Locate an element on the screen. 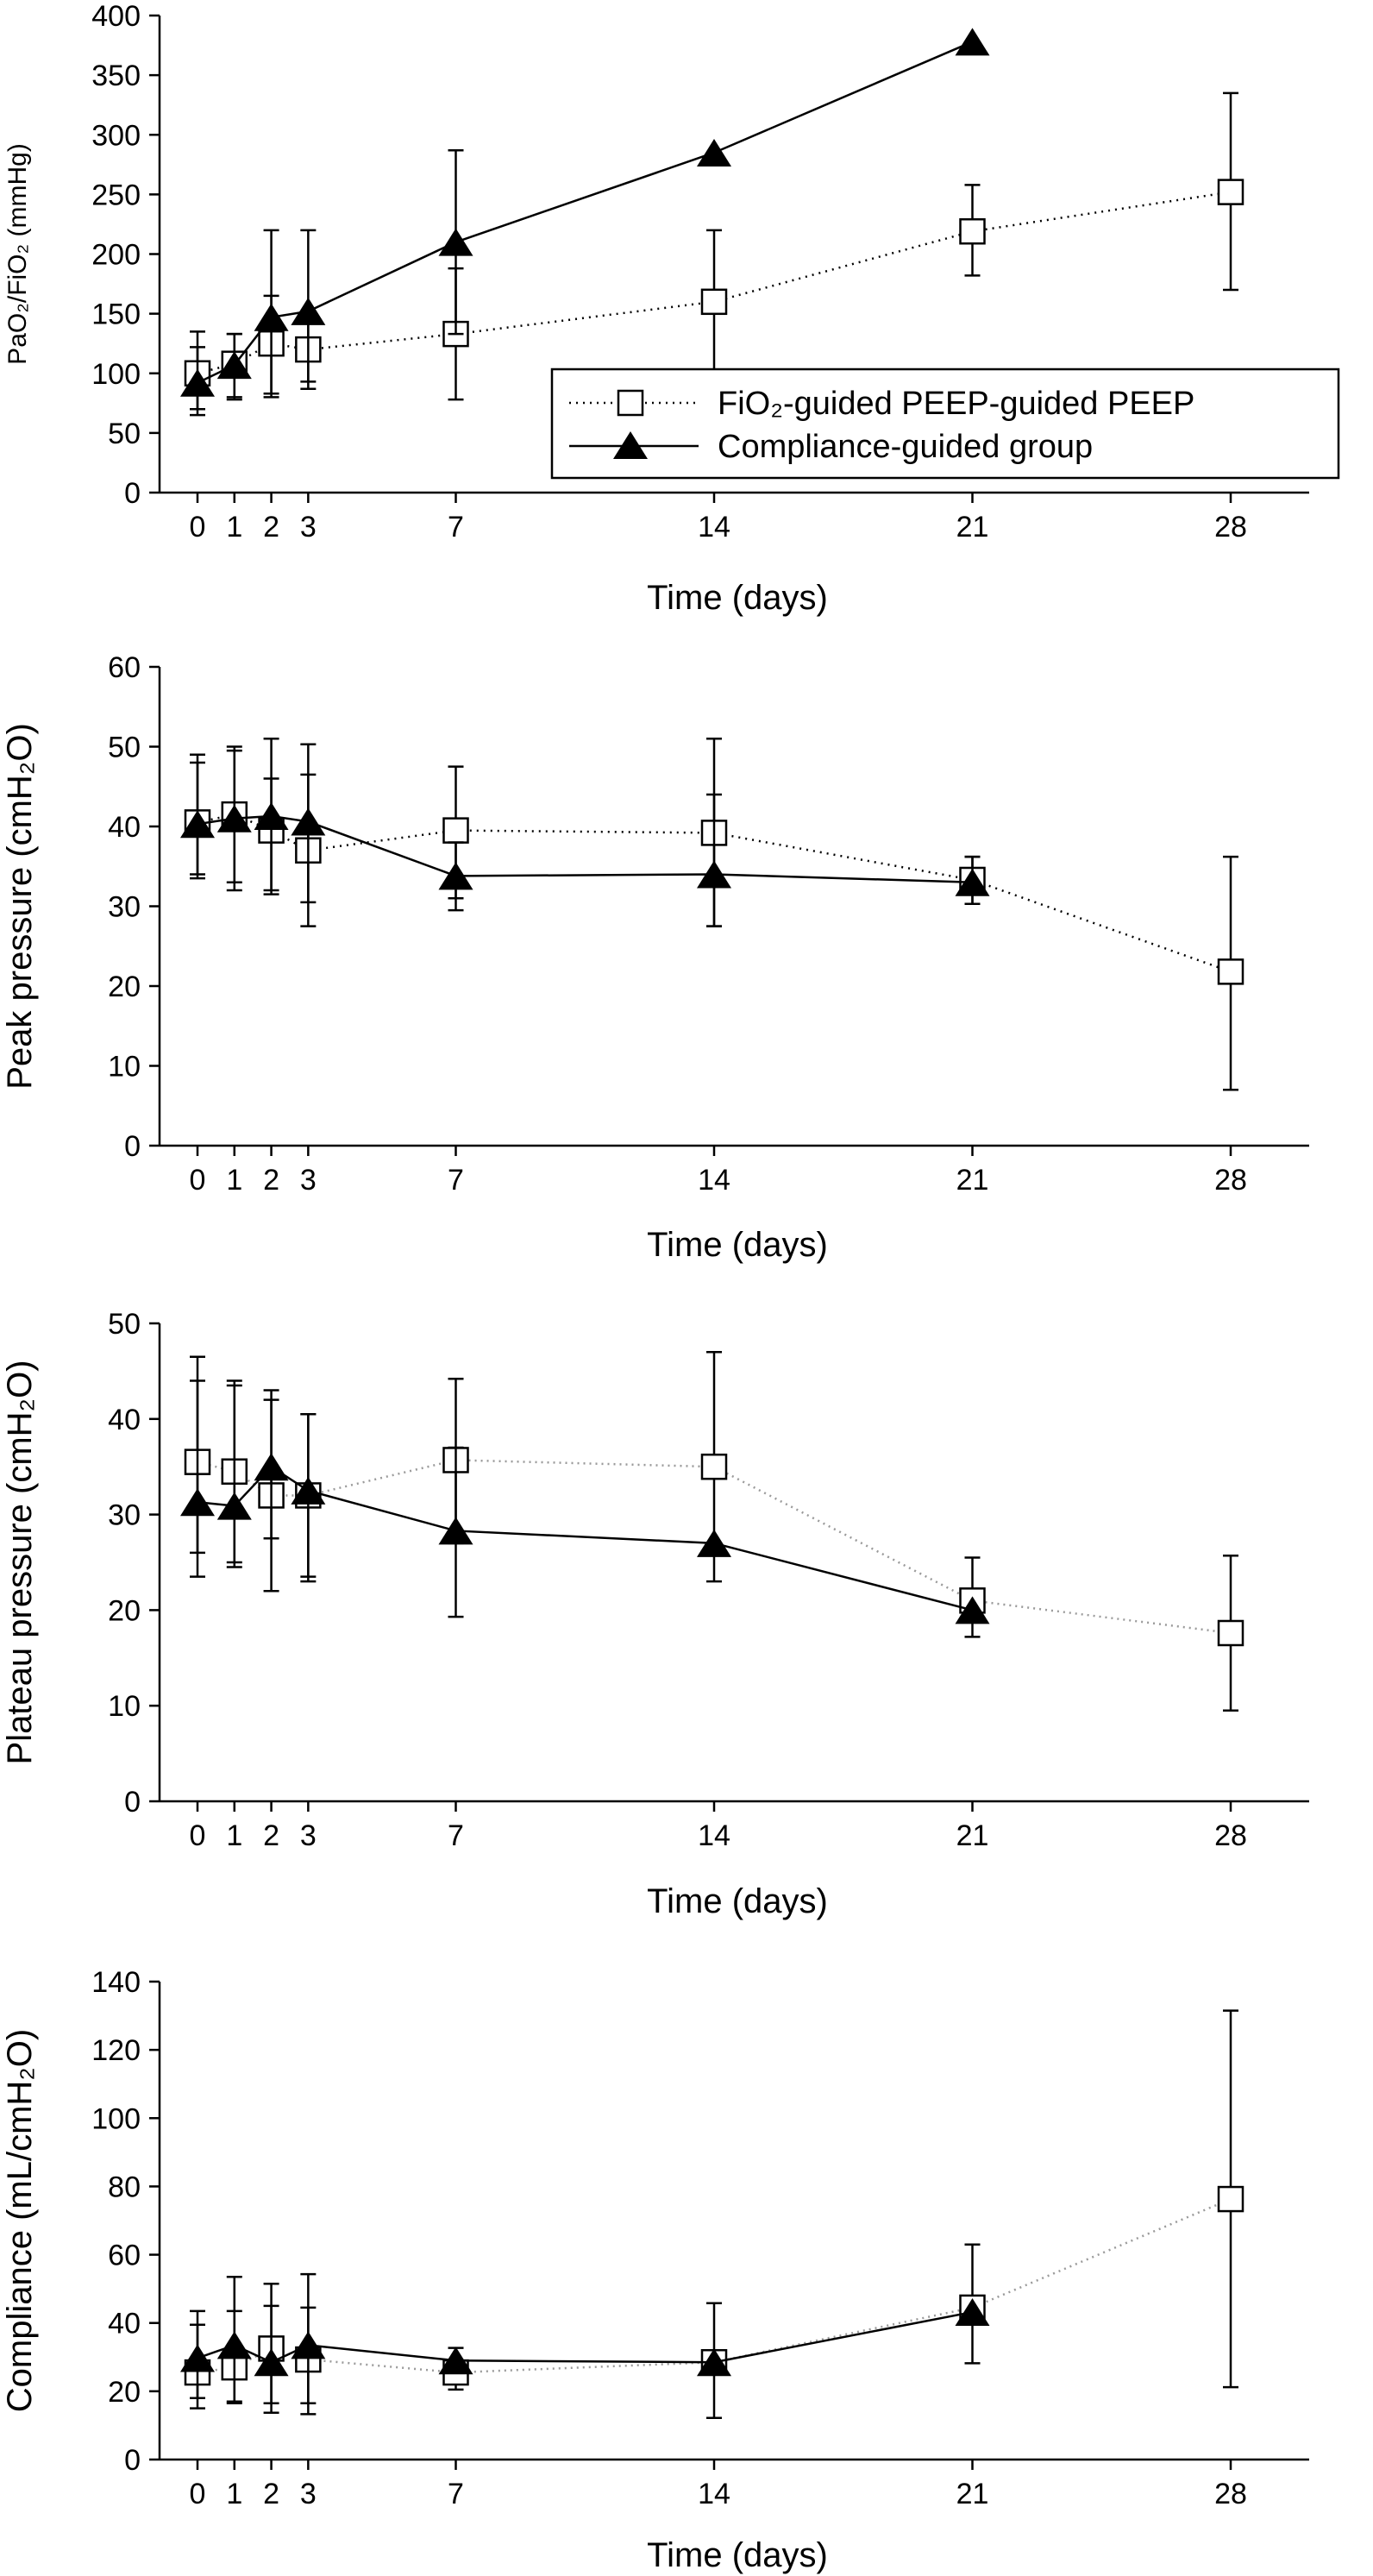 The width and height of the screenshot is (1373, 2576). y-tick-label: 80 is located at coordinates (124, 2187).